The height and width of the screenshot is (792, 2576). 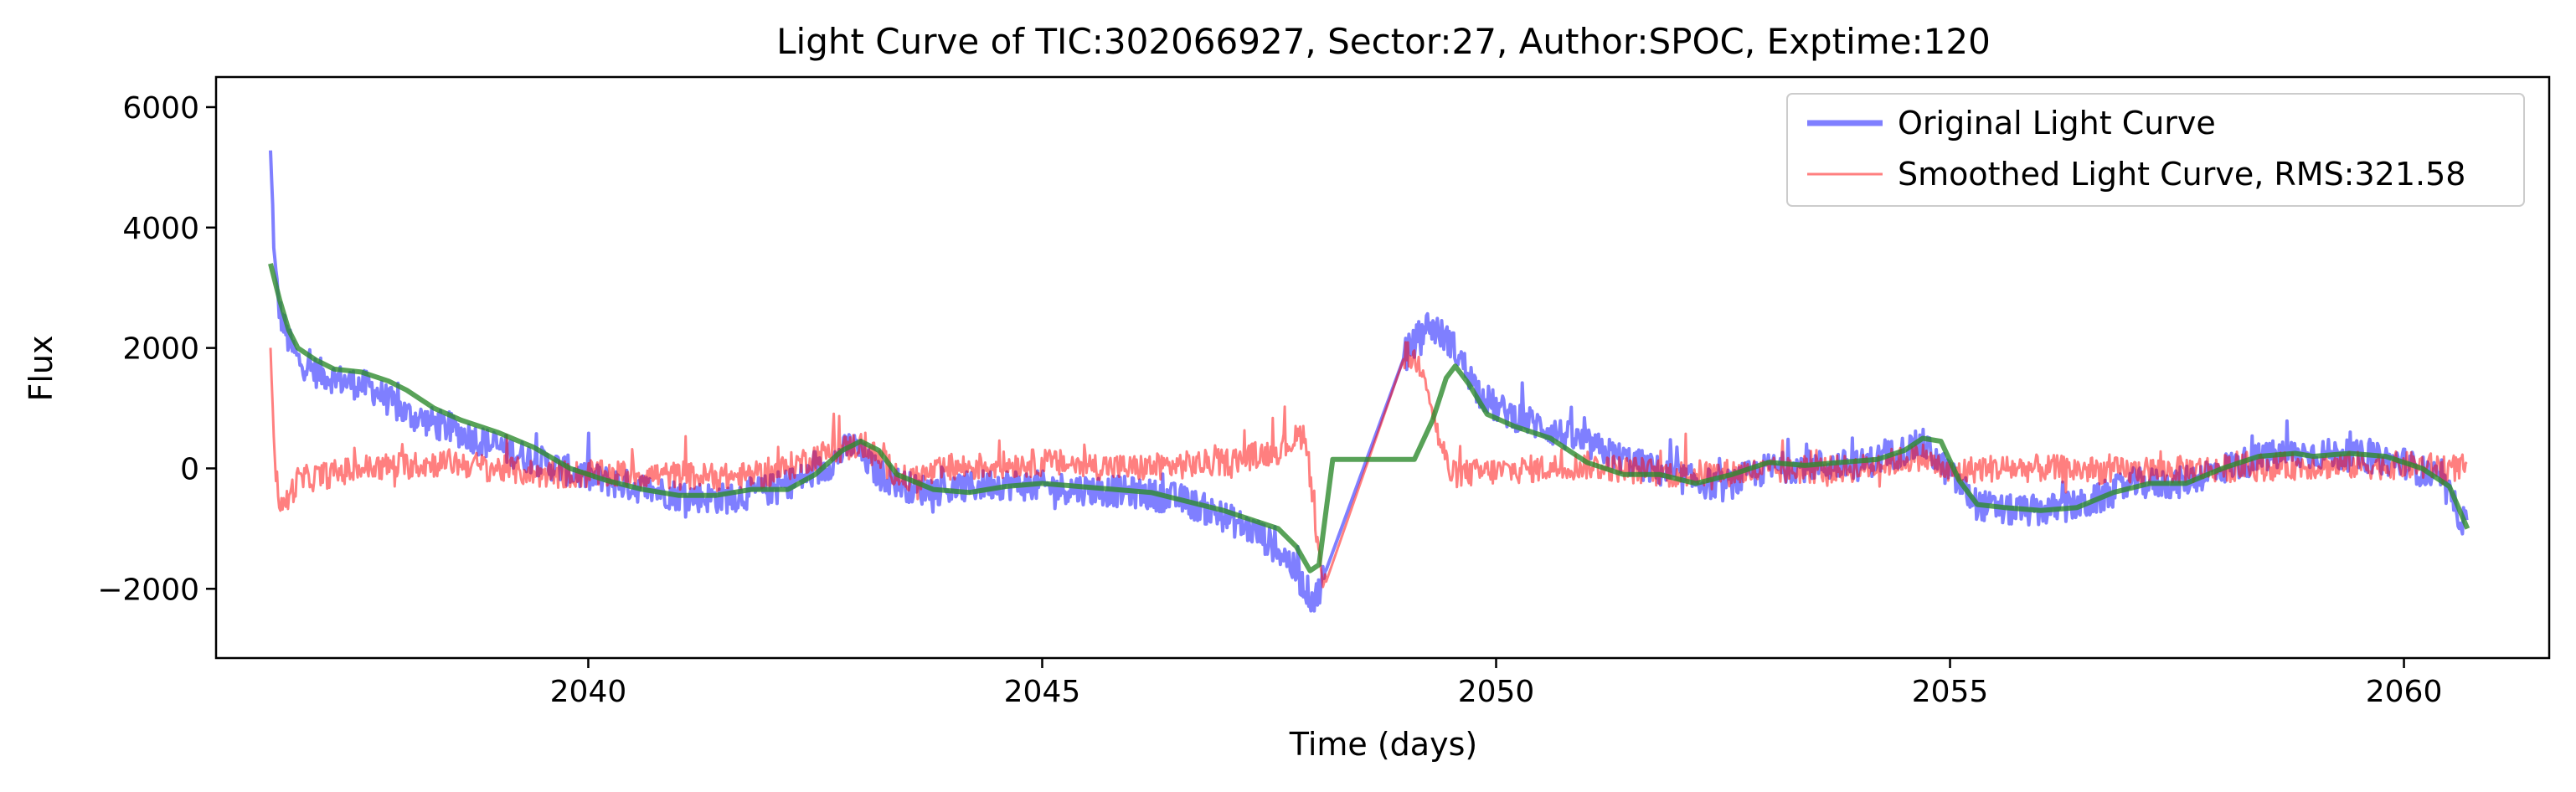 What do you see at coordinates (2057, 123) in the screenshot?
I see `legend-label-original: Original Light Curve` at bounding box center [2057, 123].